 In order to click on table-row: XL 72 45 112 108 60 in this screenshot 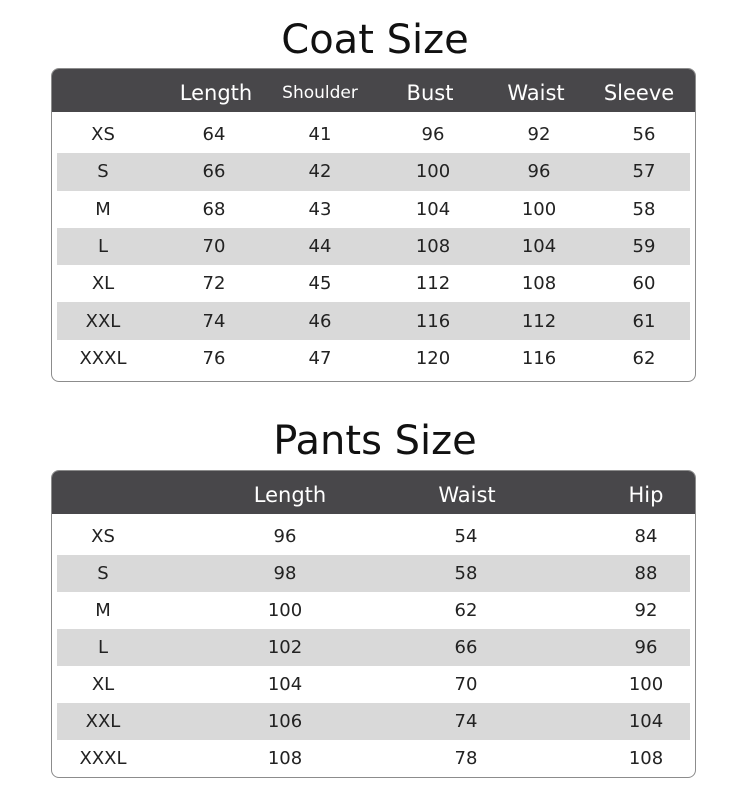, I will do `click(373, 283)`.